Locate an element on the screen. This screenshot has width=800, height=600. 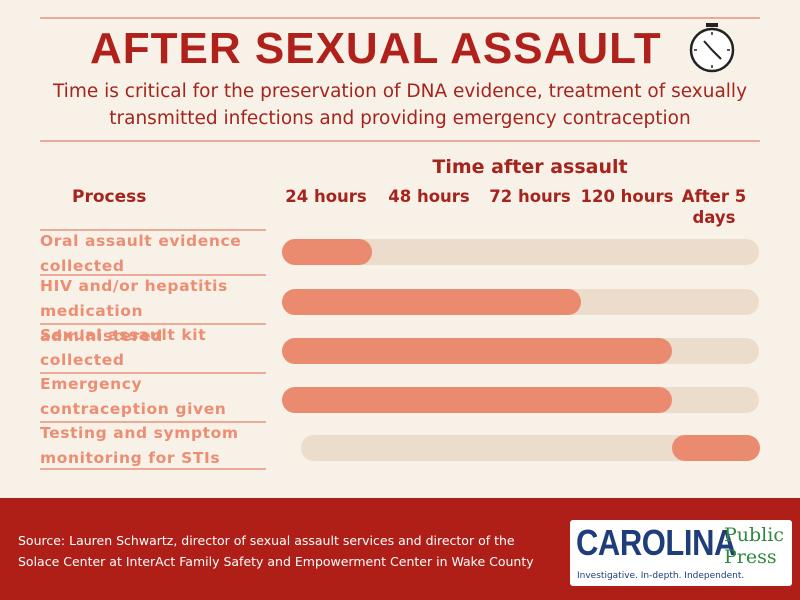
tick-label: 48 hours is located at coordinates (429, 196).